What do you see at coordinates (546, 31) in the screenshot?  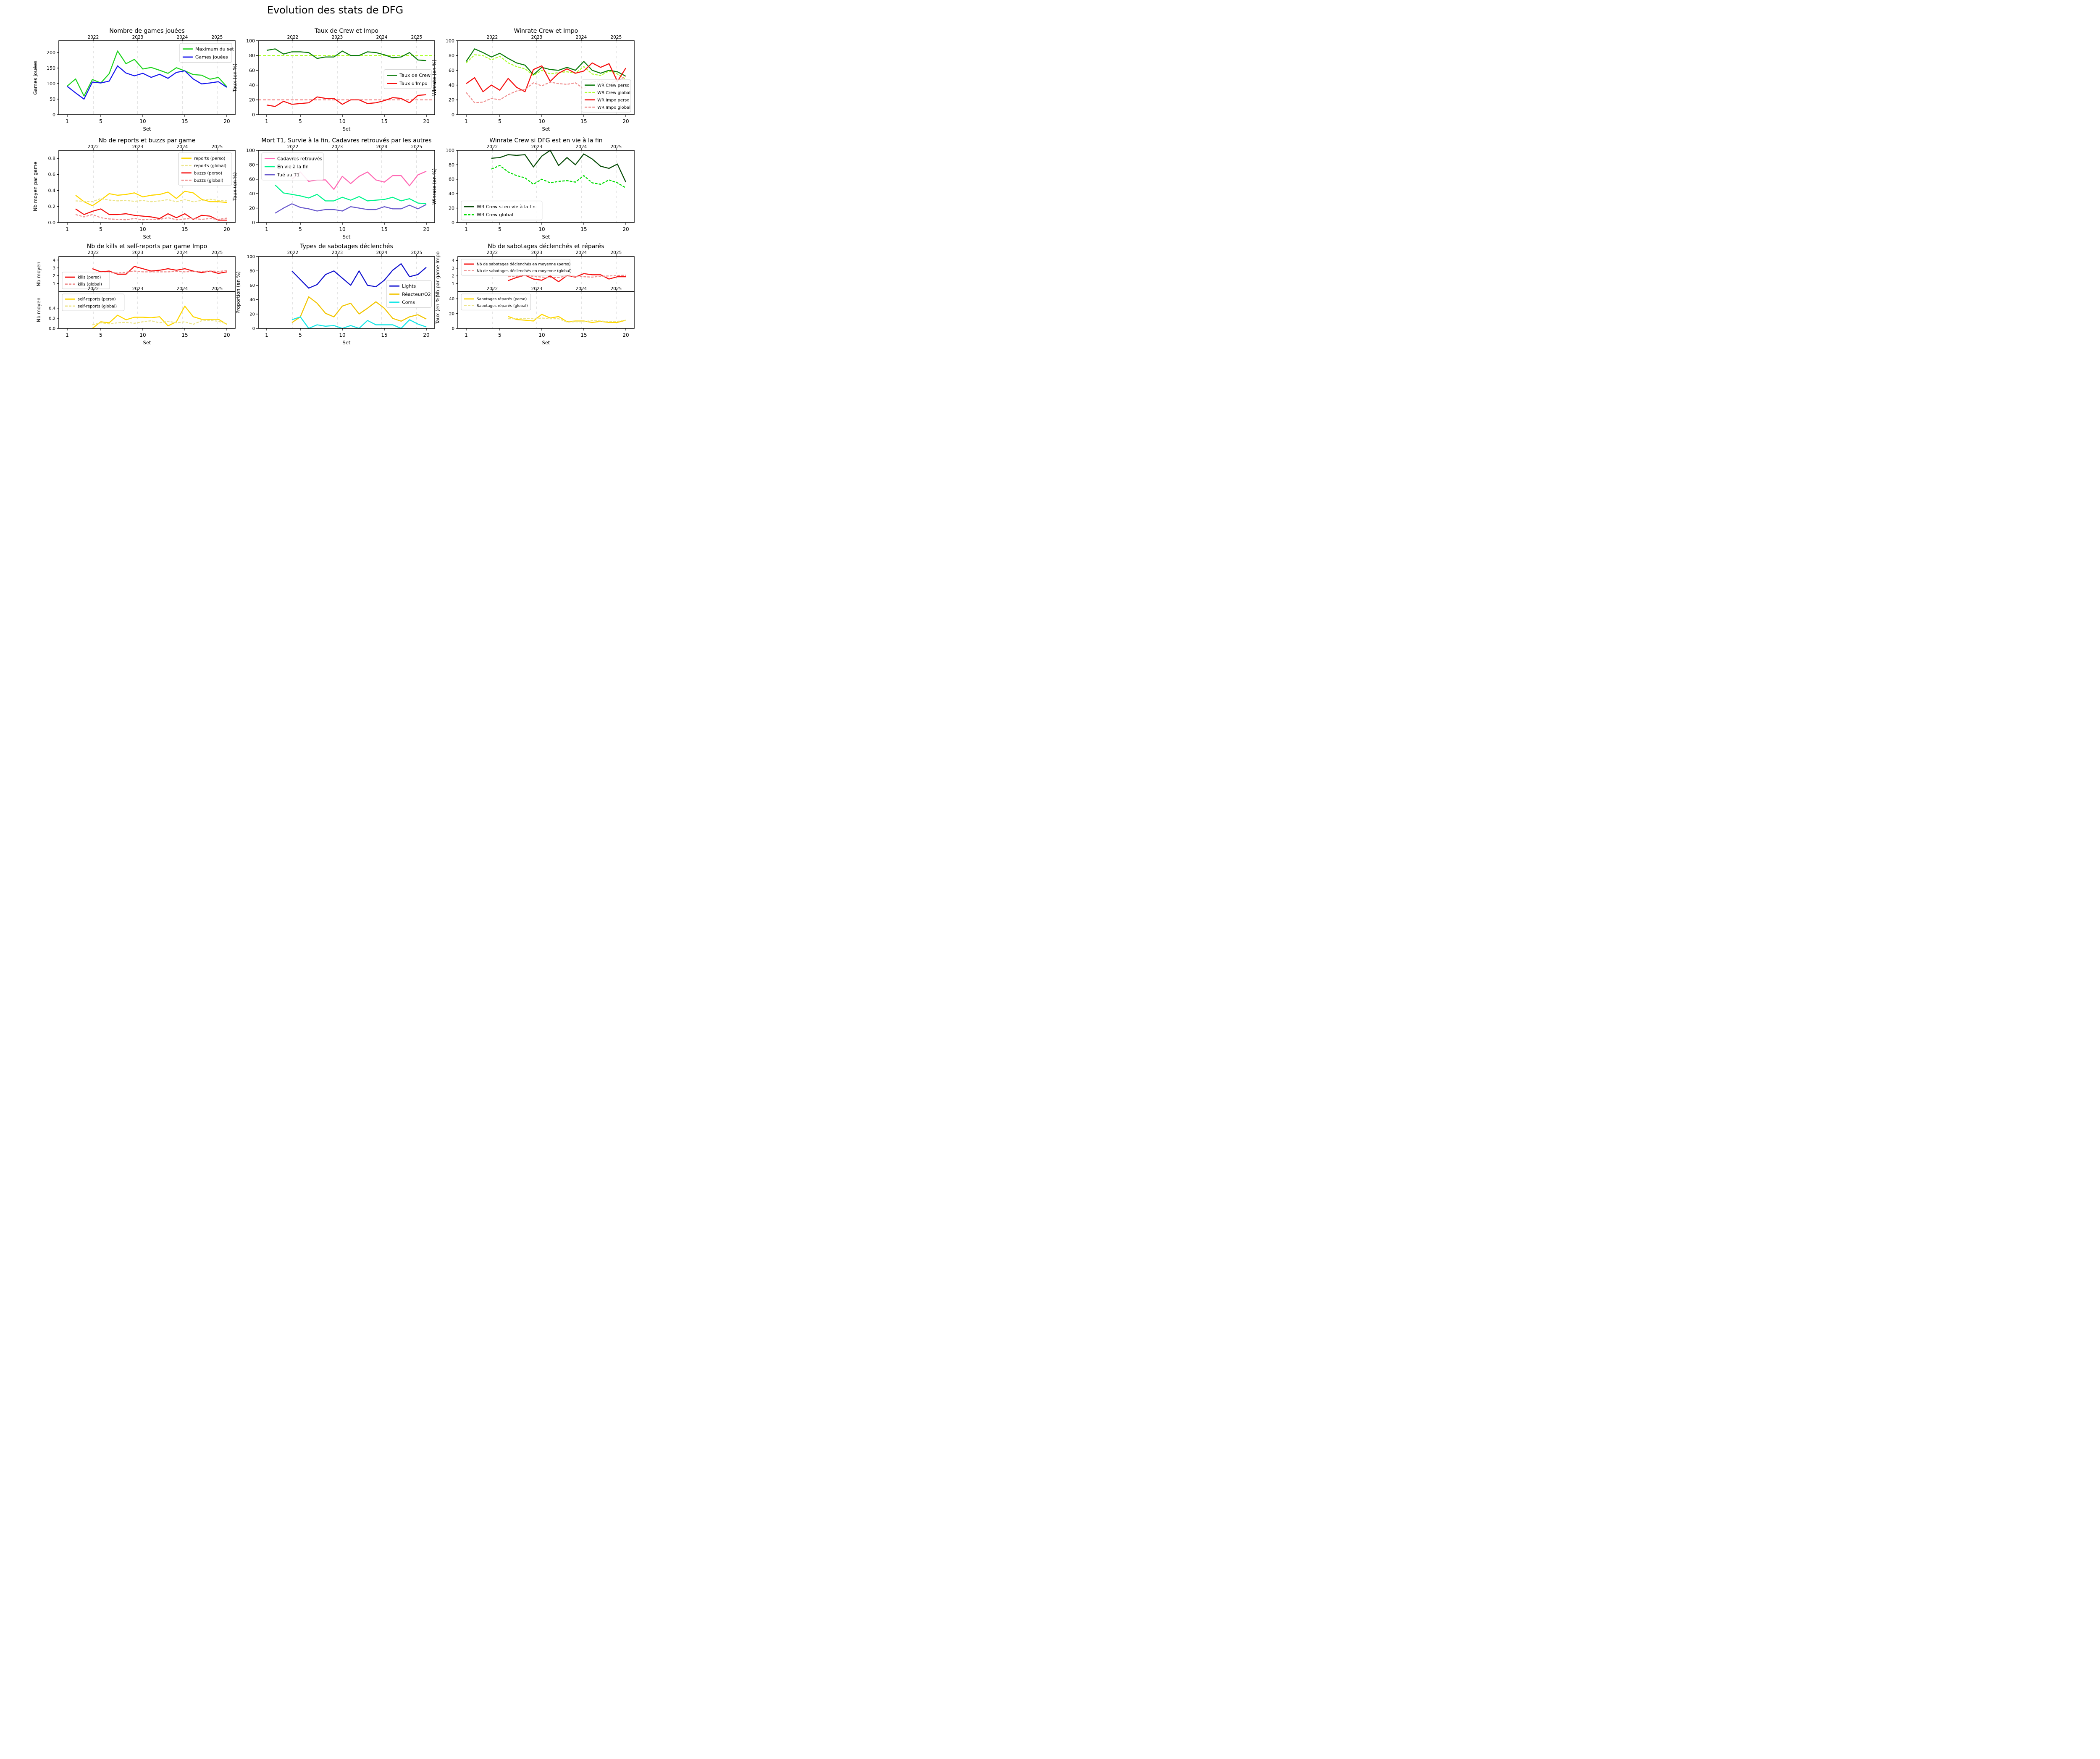 I see `chart-title: Winrate Crew et Impo` at bounding box center [546, 31].